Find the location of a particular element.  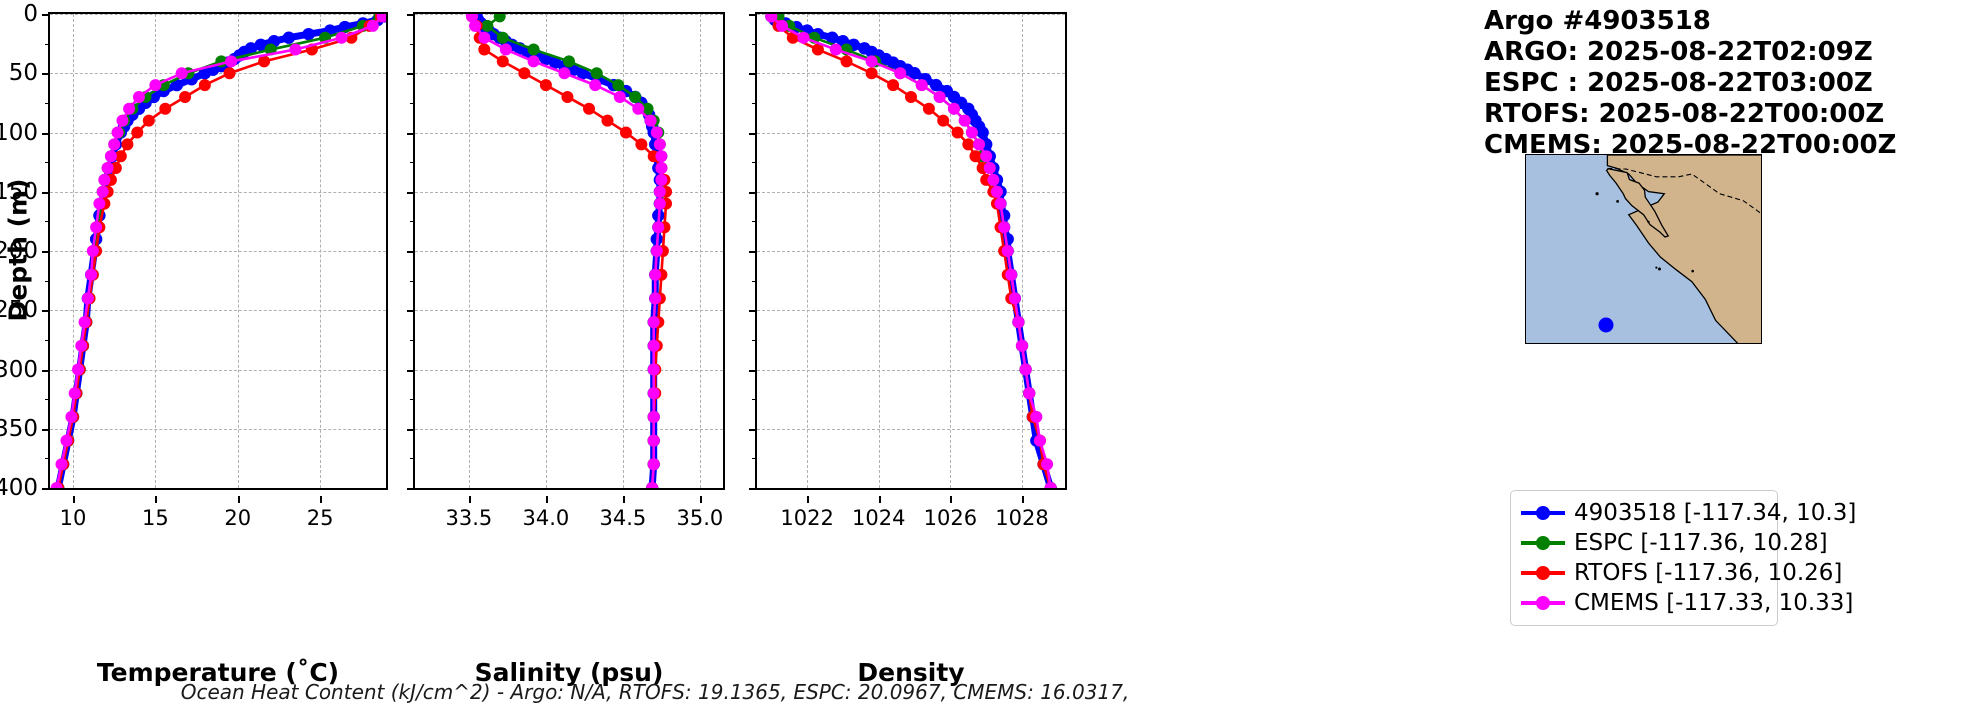

map-lat-label-0: 33°N is located at coordinates (1525, 166).